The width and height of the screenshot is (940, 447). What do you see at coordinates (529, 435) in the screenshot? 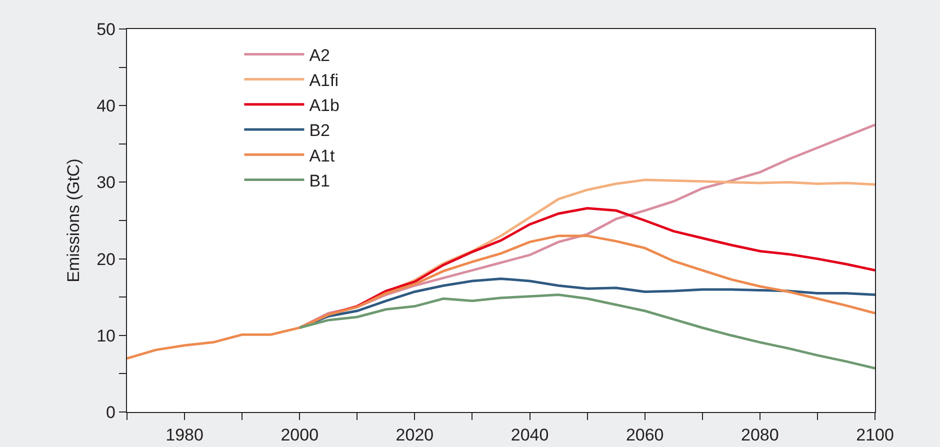
I see `x-tick-label: 2040` at bounding box center [529, 435].